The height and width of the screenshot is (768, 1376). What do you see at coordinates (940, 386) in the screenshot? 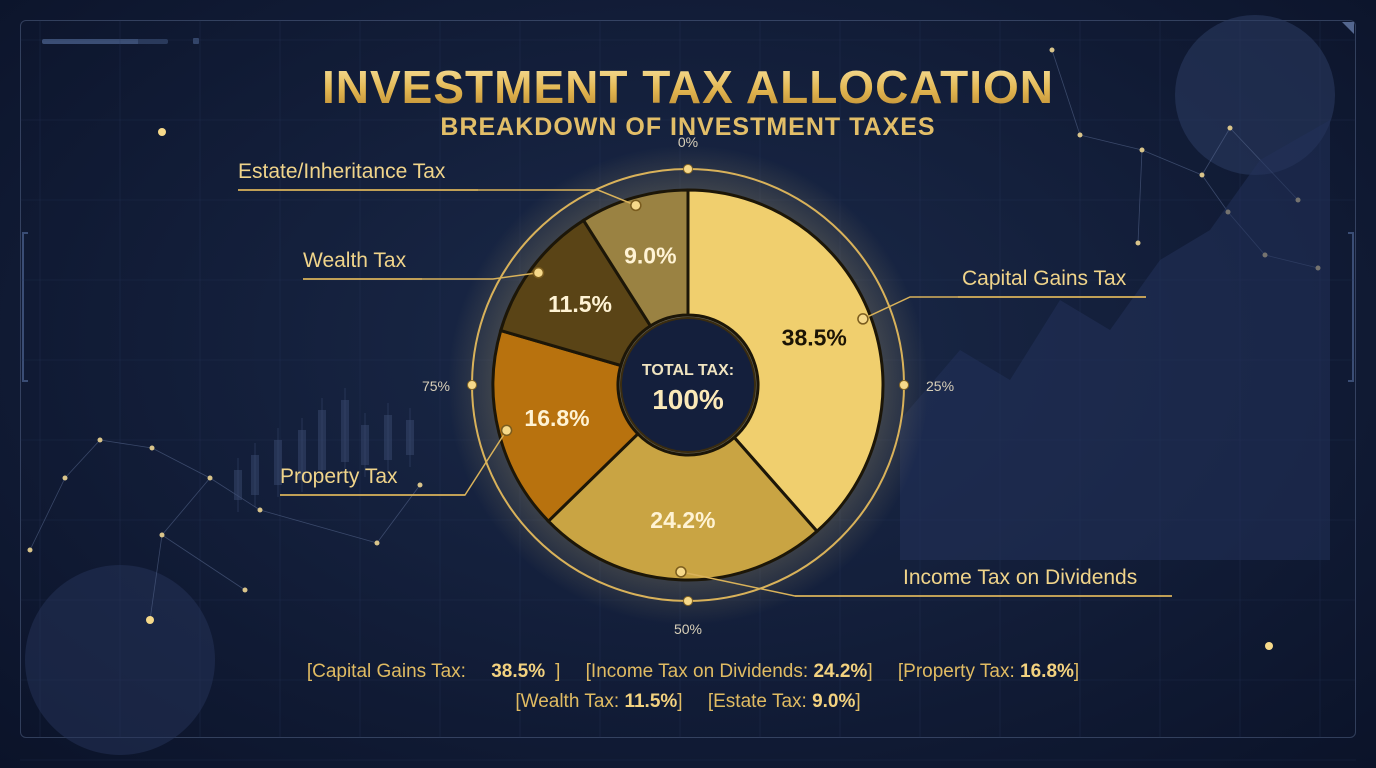
I see `ring-tick-label: 25%` at bounding box center [940, 386].